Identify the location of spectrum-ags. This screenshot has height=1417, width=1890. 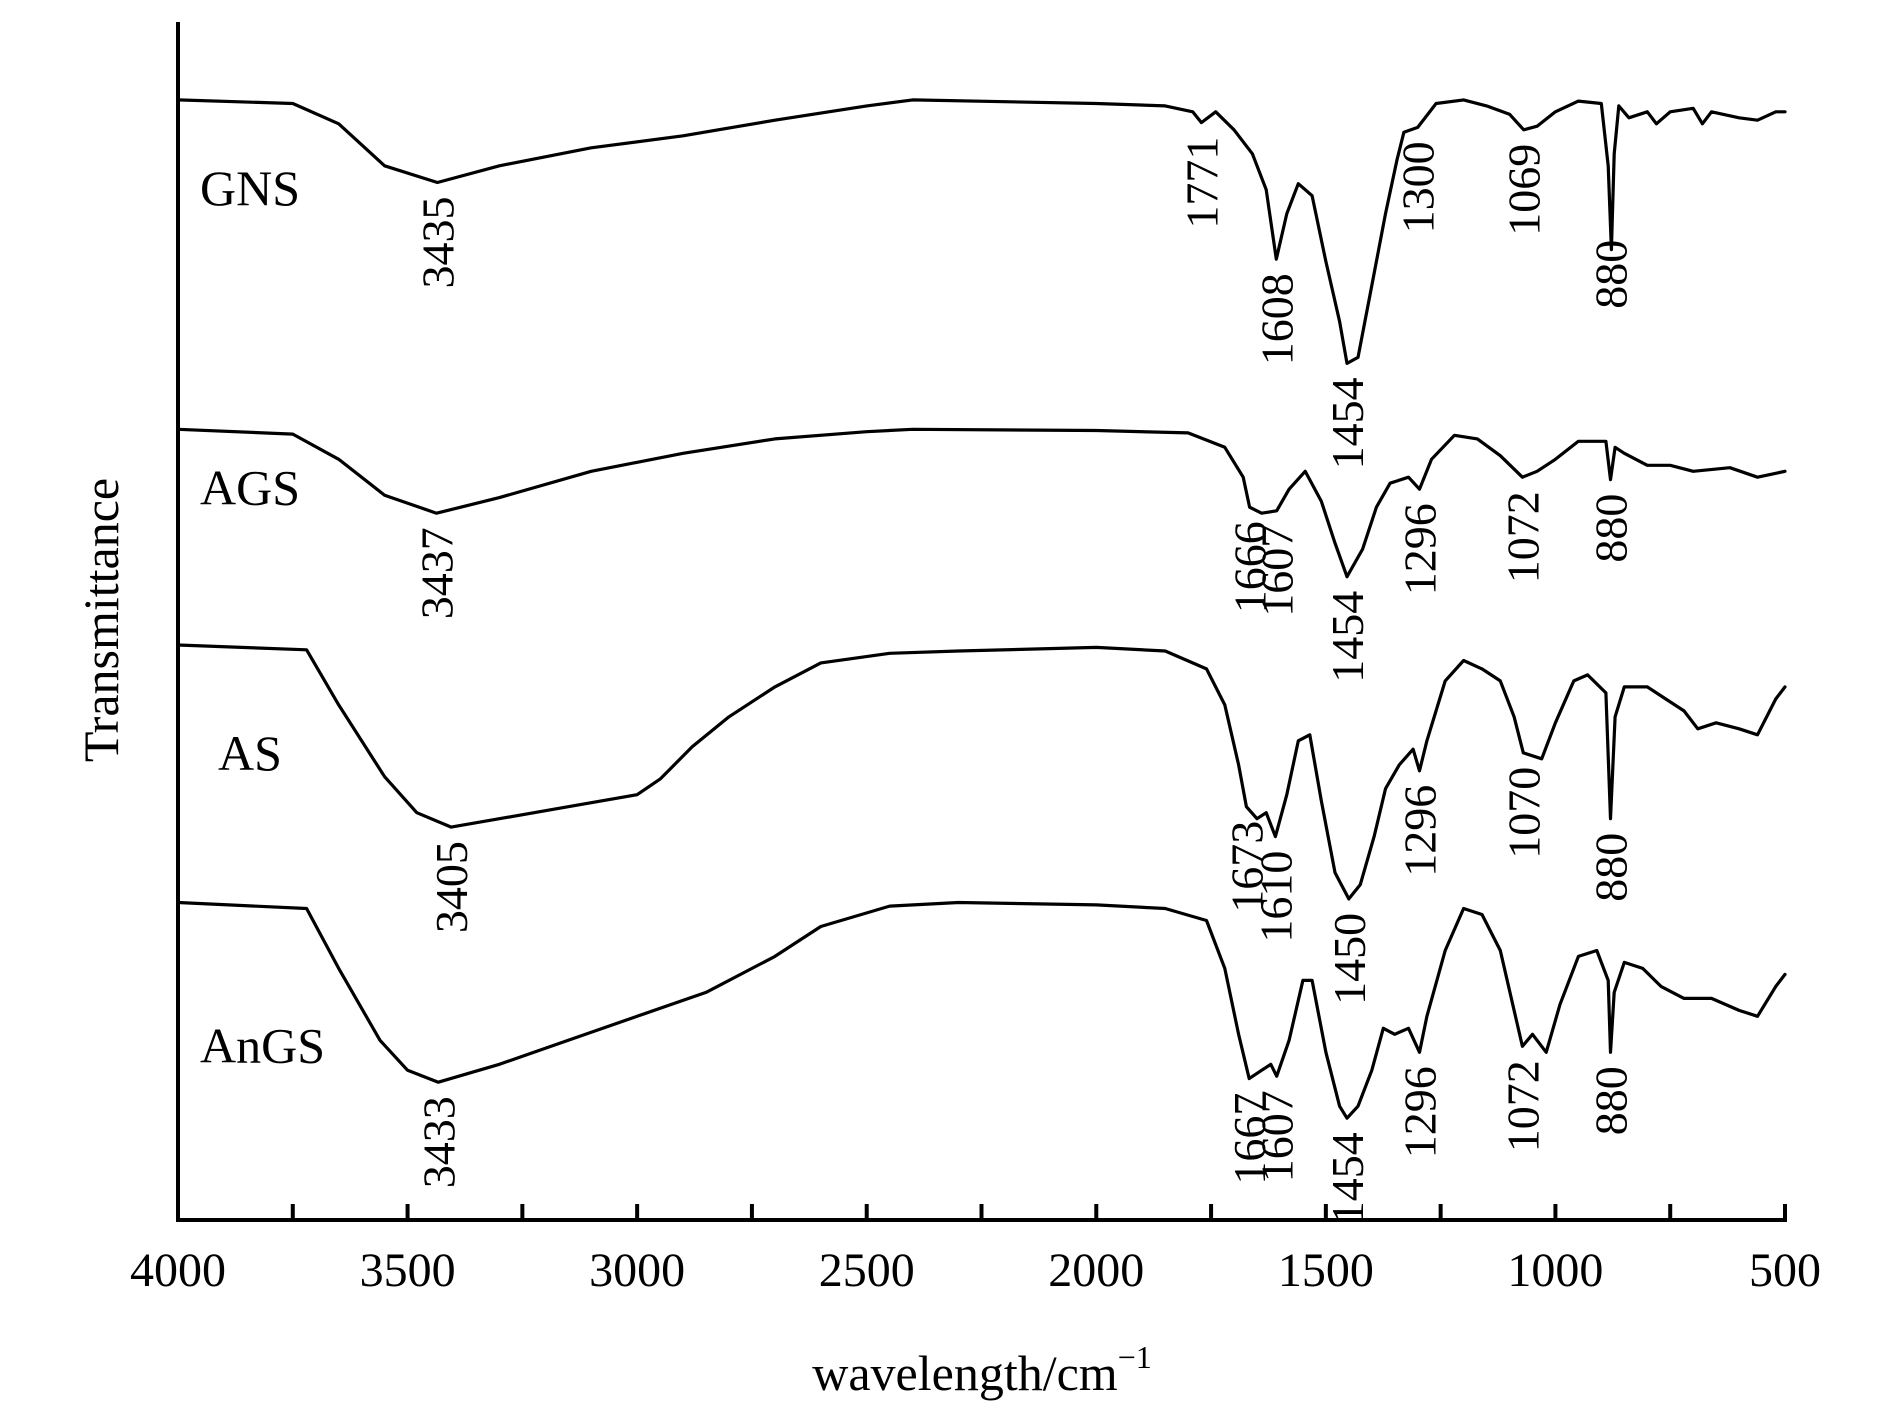
(981, 503).